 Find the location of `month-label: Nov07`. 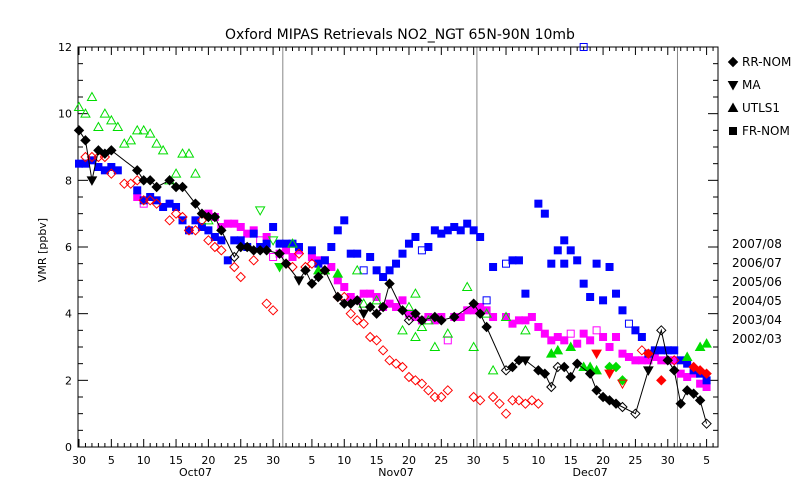

month-label: Nov07 is located at coordinates (395, 472).